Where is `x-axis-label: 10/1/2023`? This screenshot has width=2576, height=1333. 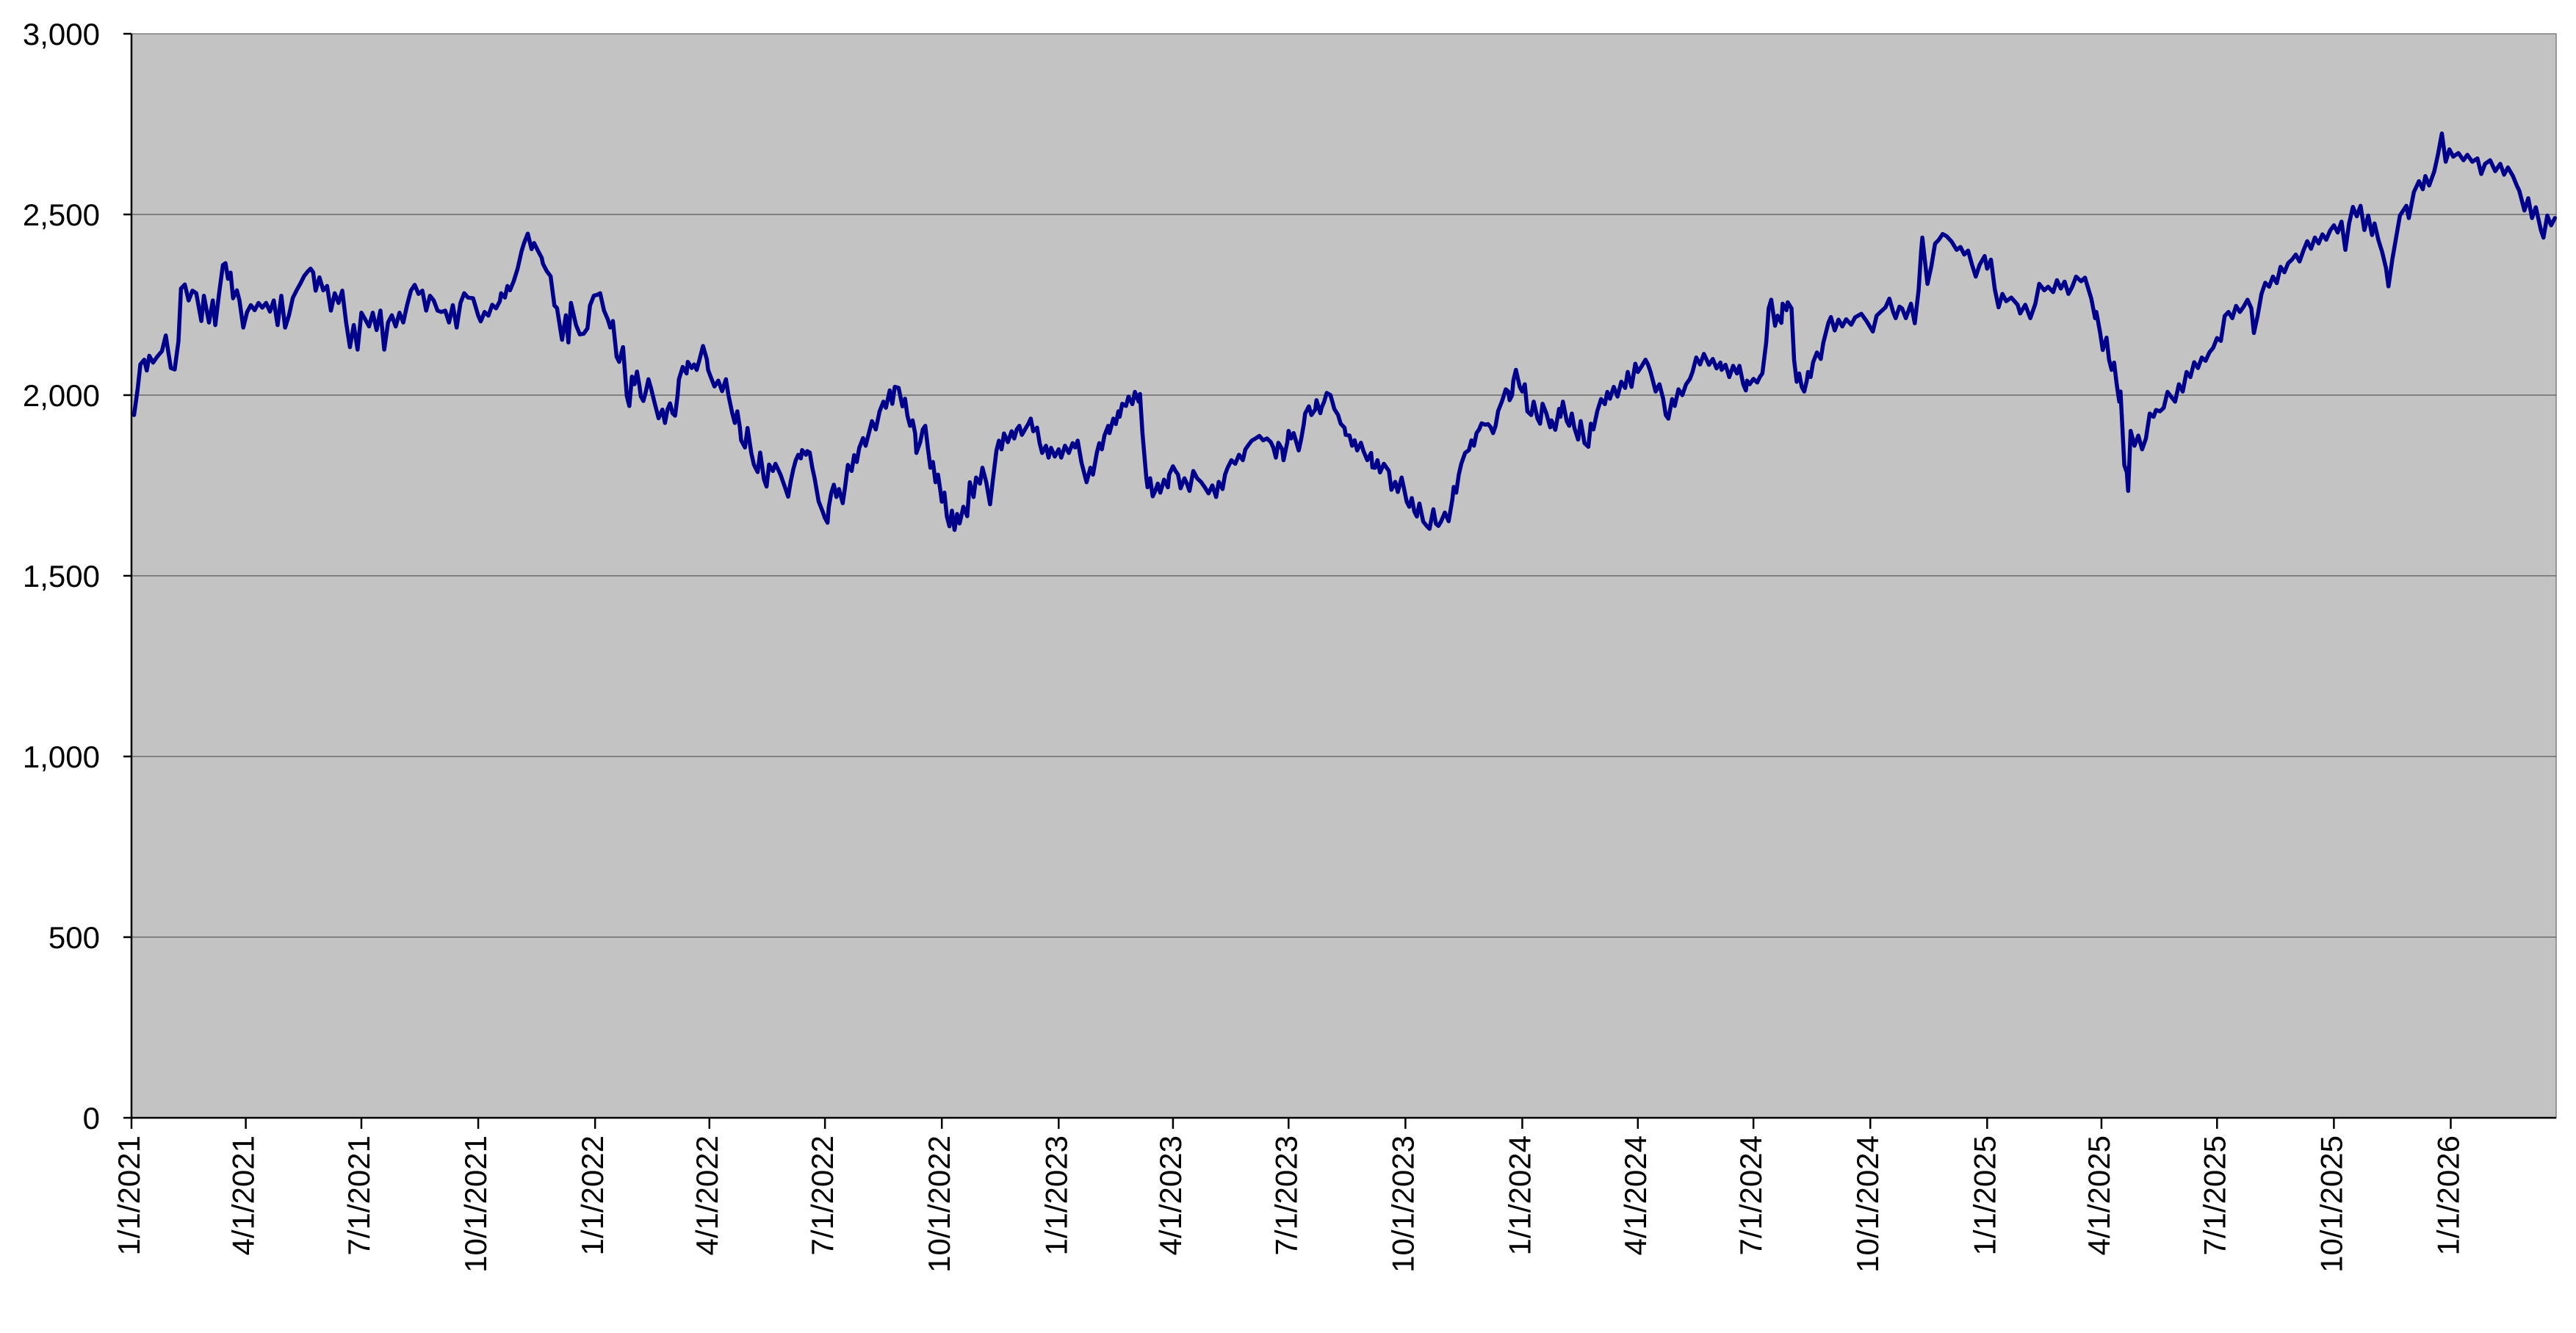 x-axis-label: 10/1/2023 is located at coordinates (1402, 1204).